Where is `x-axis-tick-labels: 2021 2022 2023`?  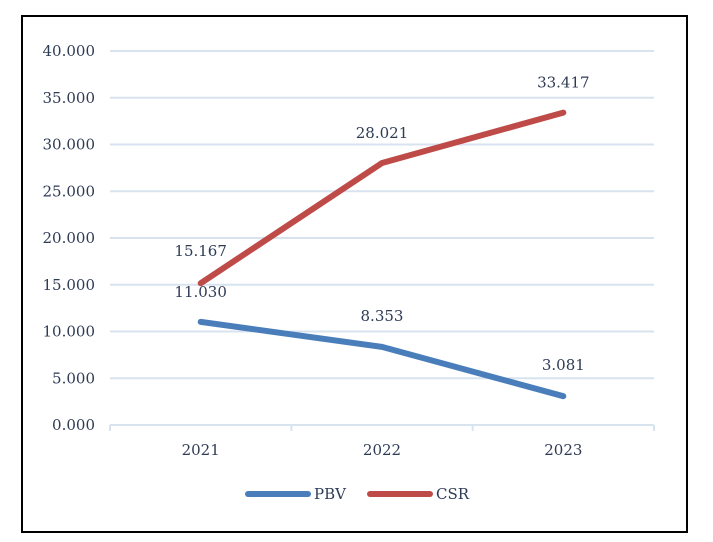 x-axis-tick-labels: 2021 2022 2023 is located at coordinates (382, 450).